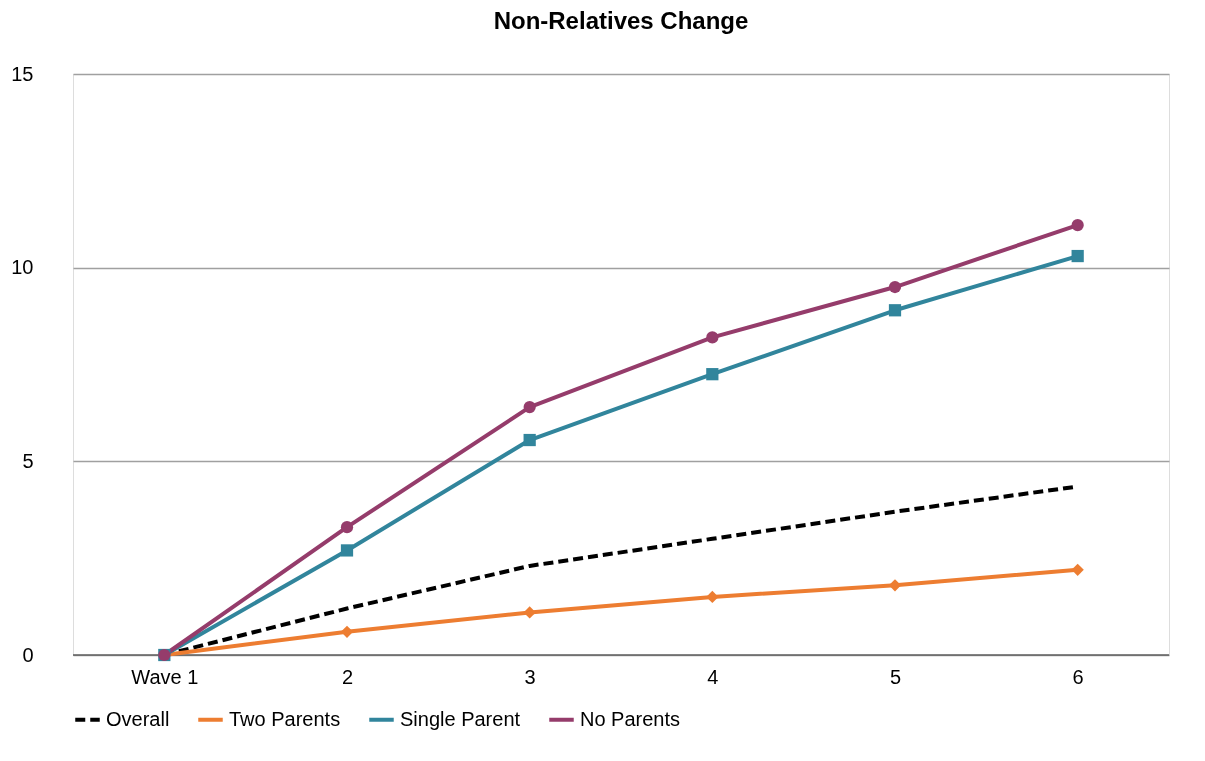 The height and width of the screenshot is (761, 1205). I want to click on x-tick-label: Wave 1, so click(165, 676).